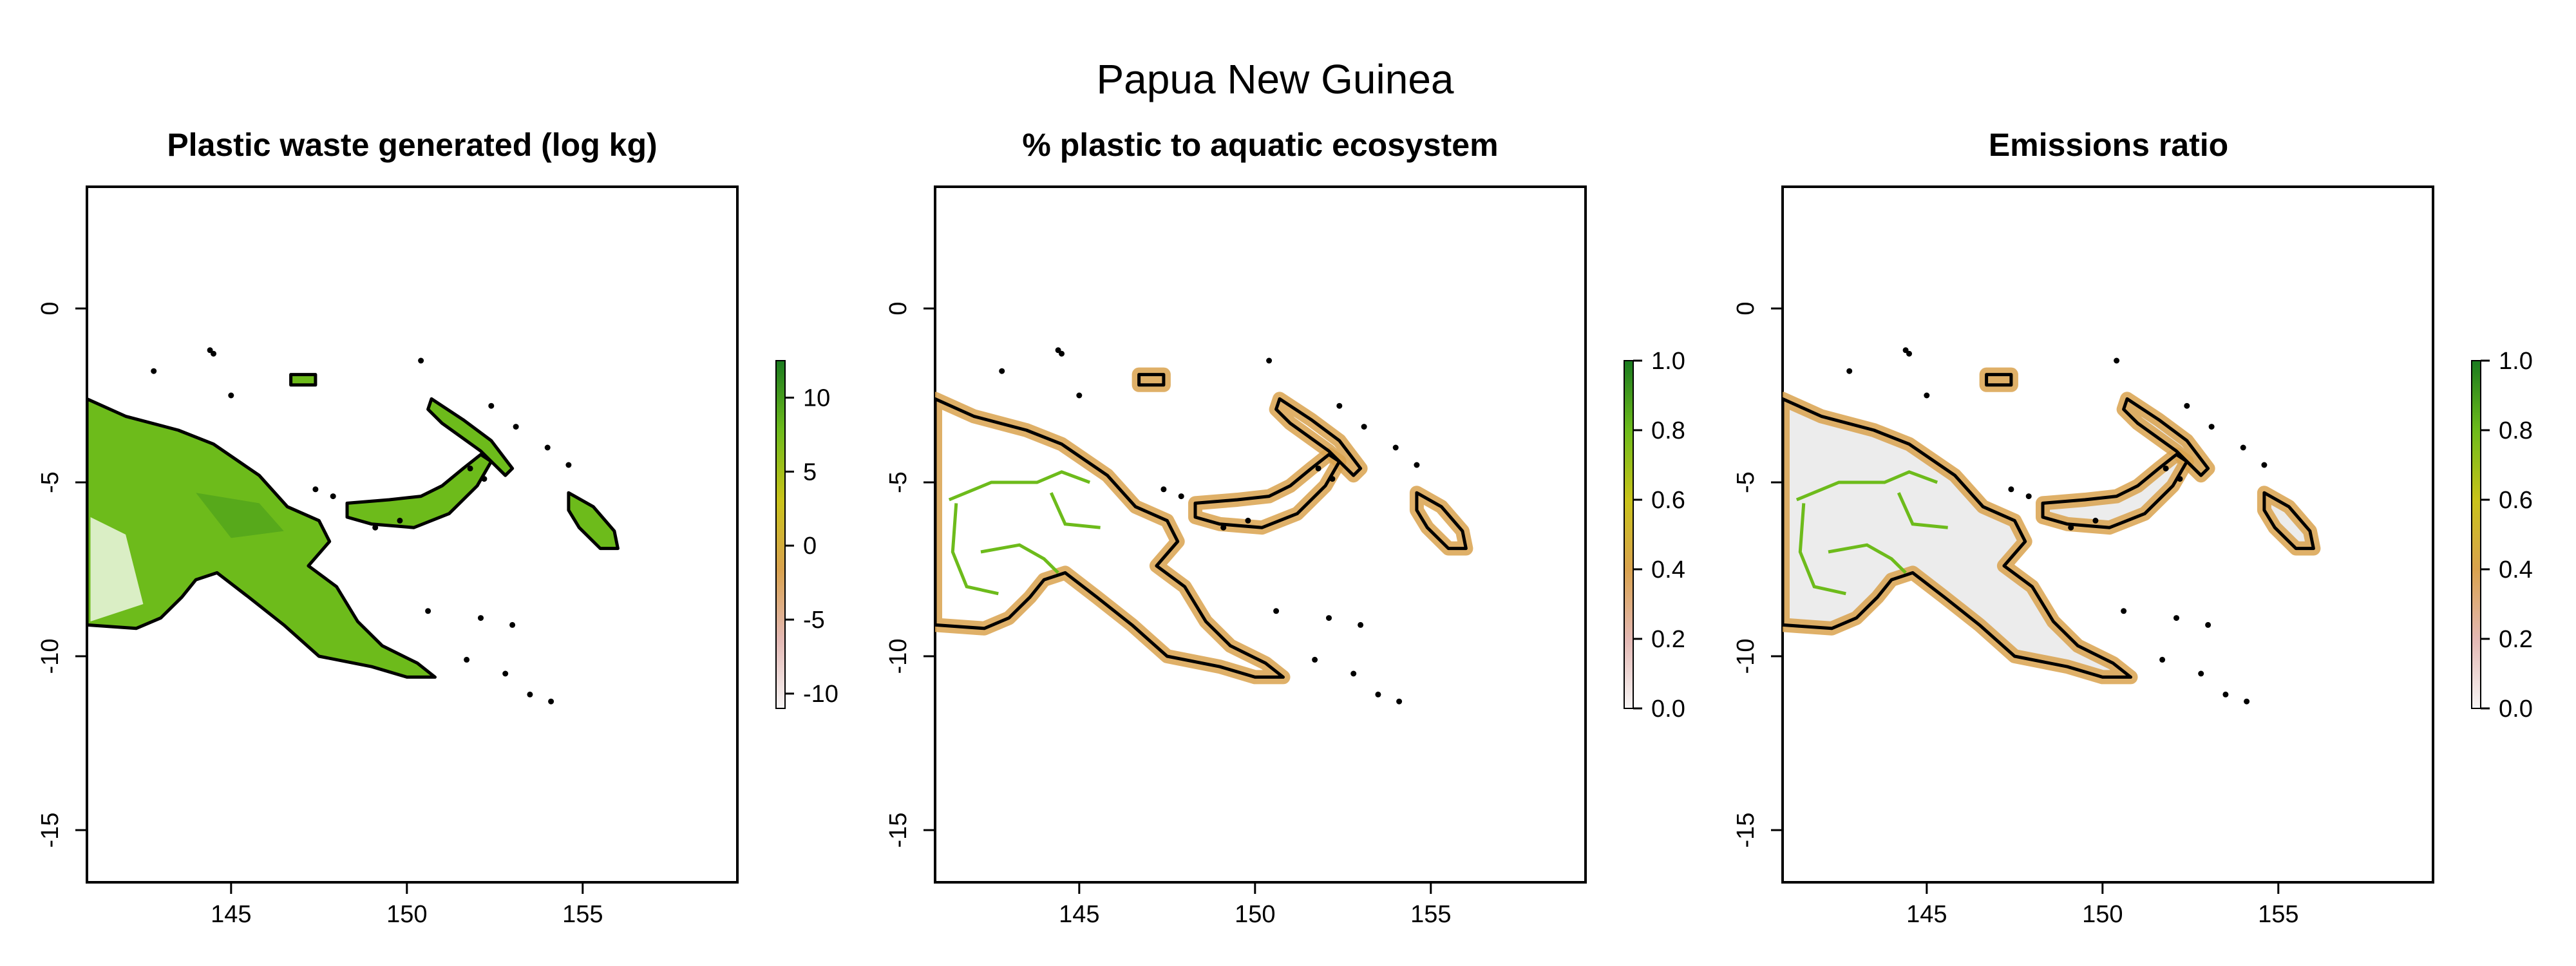  I want to click on legend-tick-label: 0.0, so click(2516, 710).